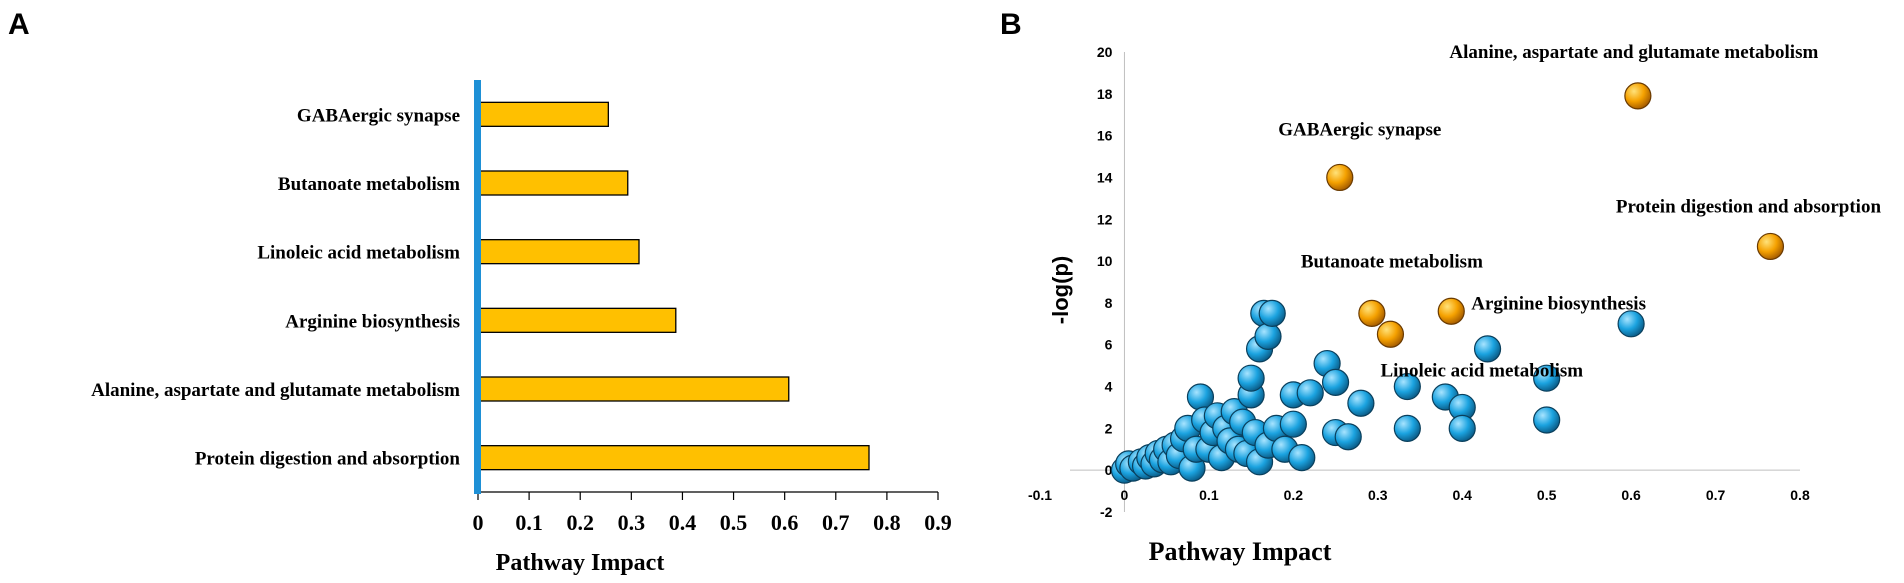 The height and width of the screenshot is (583, 1904). Describe the element at coordinates (1749, 206) in the screenshot. I see `point-annotation: Protein digestion and absorption` at that location.